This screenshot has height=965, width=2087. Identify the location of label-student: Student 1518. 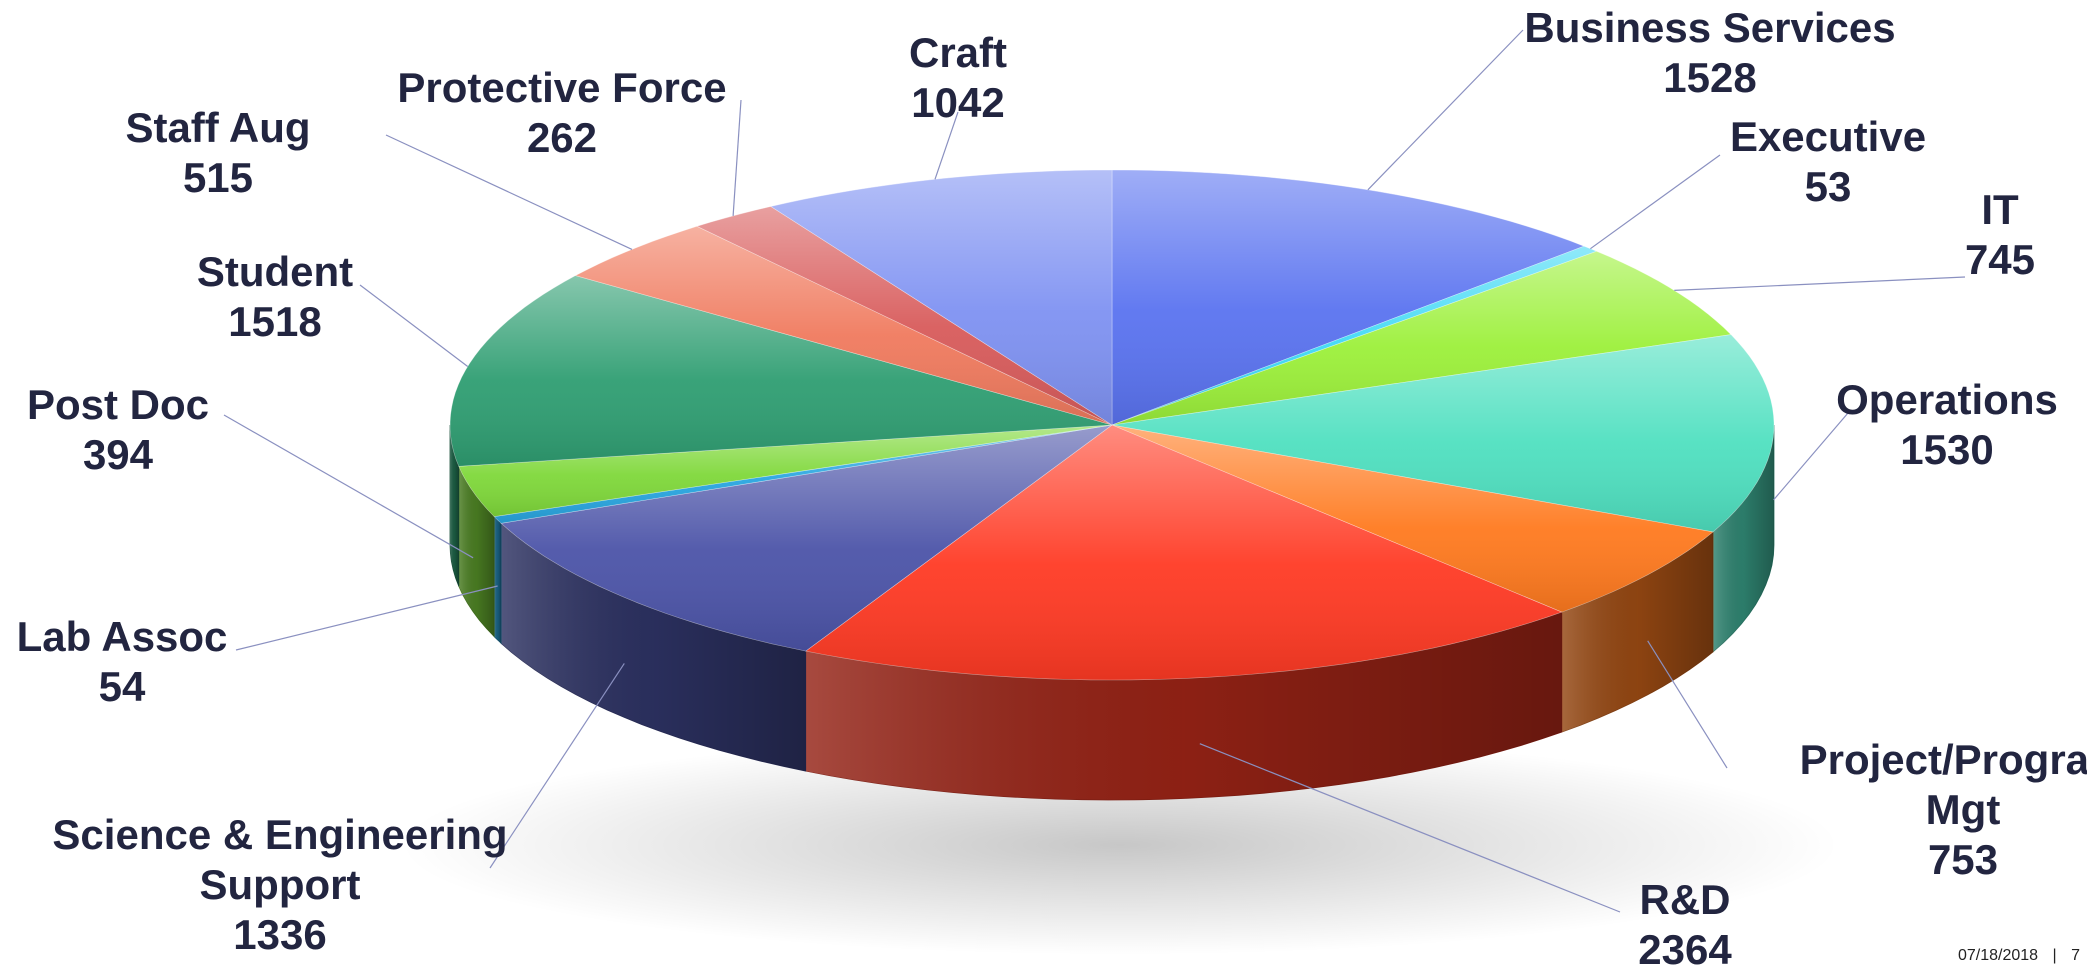
(275, 296).